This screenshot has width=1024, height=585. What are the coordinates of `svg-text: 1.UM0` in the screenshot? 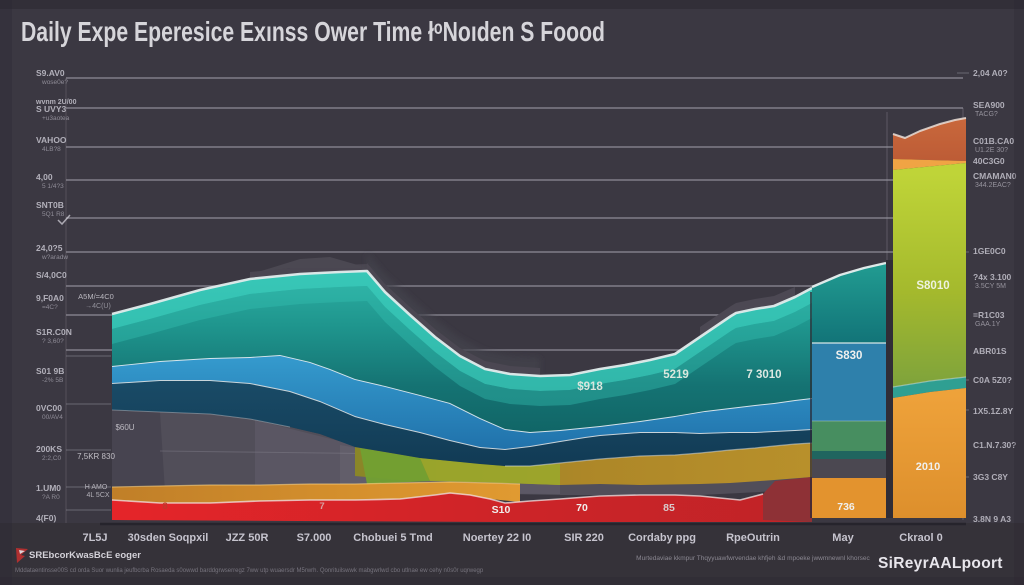 It's located at (48, 488).